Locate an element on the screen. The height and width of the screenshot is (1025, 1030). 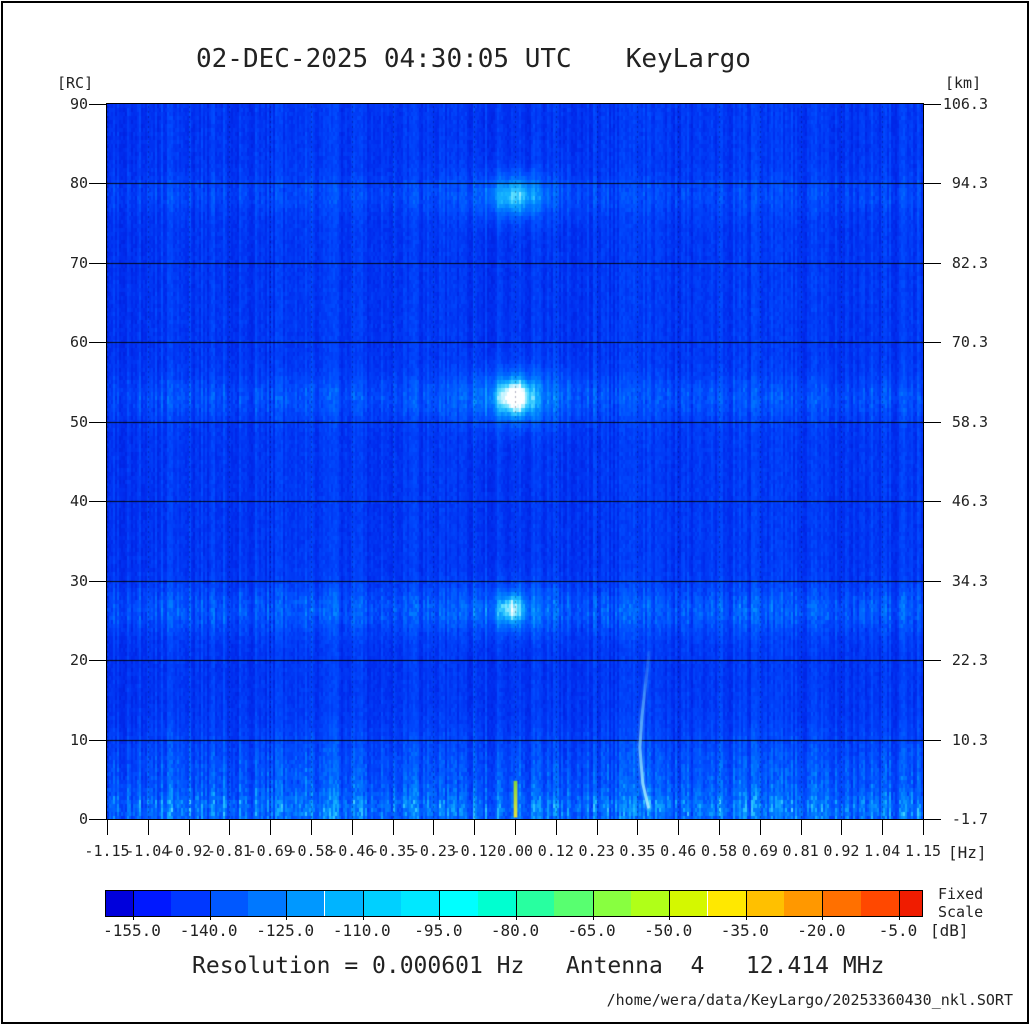
left-axis-tick-label: 30 is located at coordinates (78, 580).